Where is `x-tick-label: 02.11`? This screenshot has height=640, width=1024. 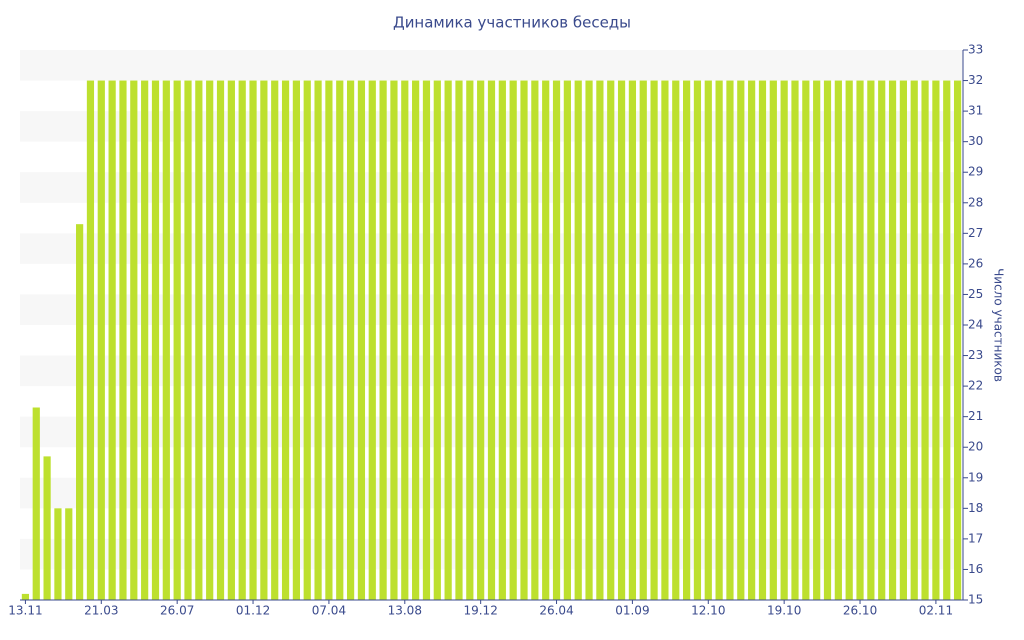 x-tick-label: 02.11 is located at coordinates (936, 611).